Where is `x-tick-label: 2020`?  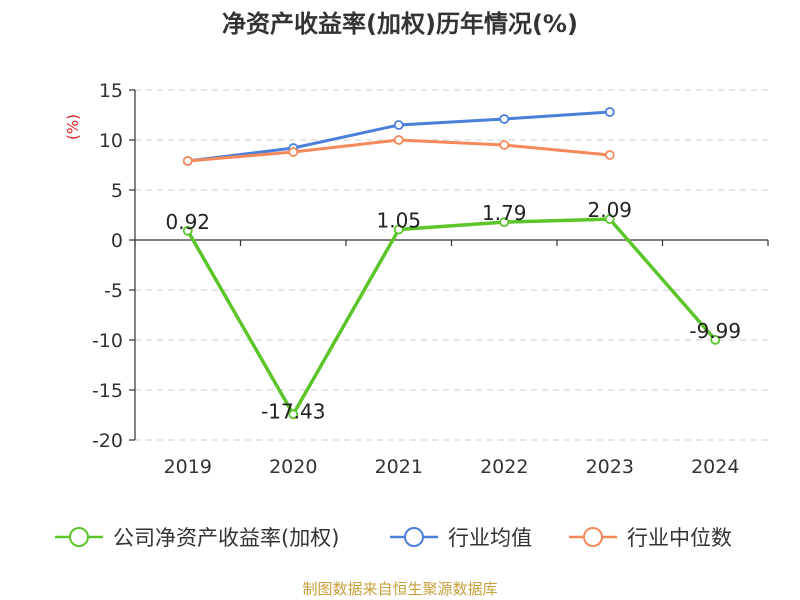
x-tick-label: 2020 is located at coordinates (293, 467).